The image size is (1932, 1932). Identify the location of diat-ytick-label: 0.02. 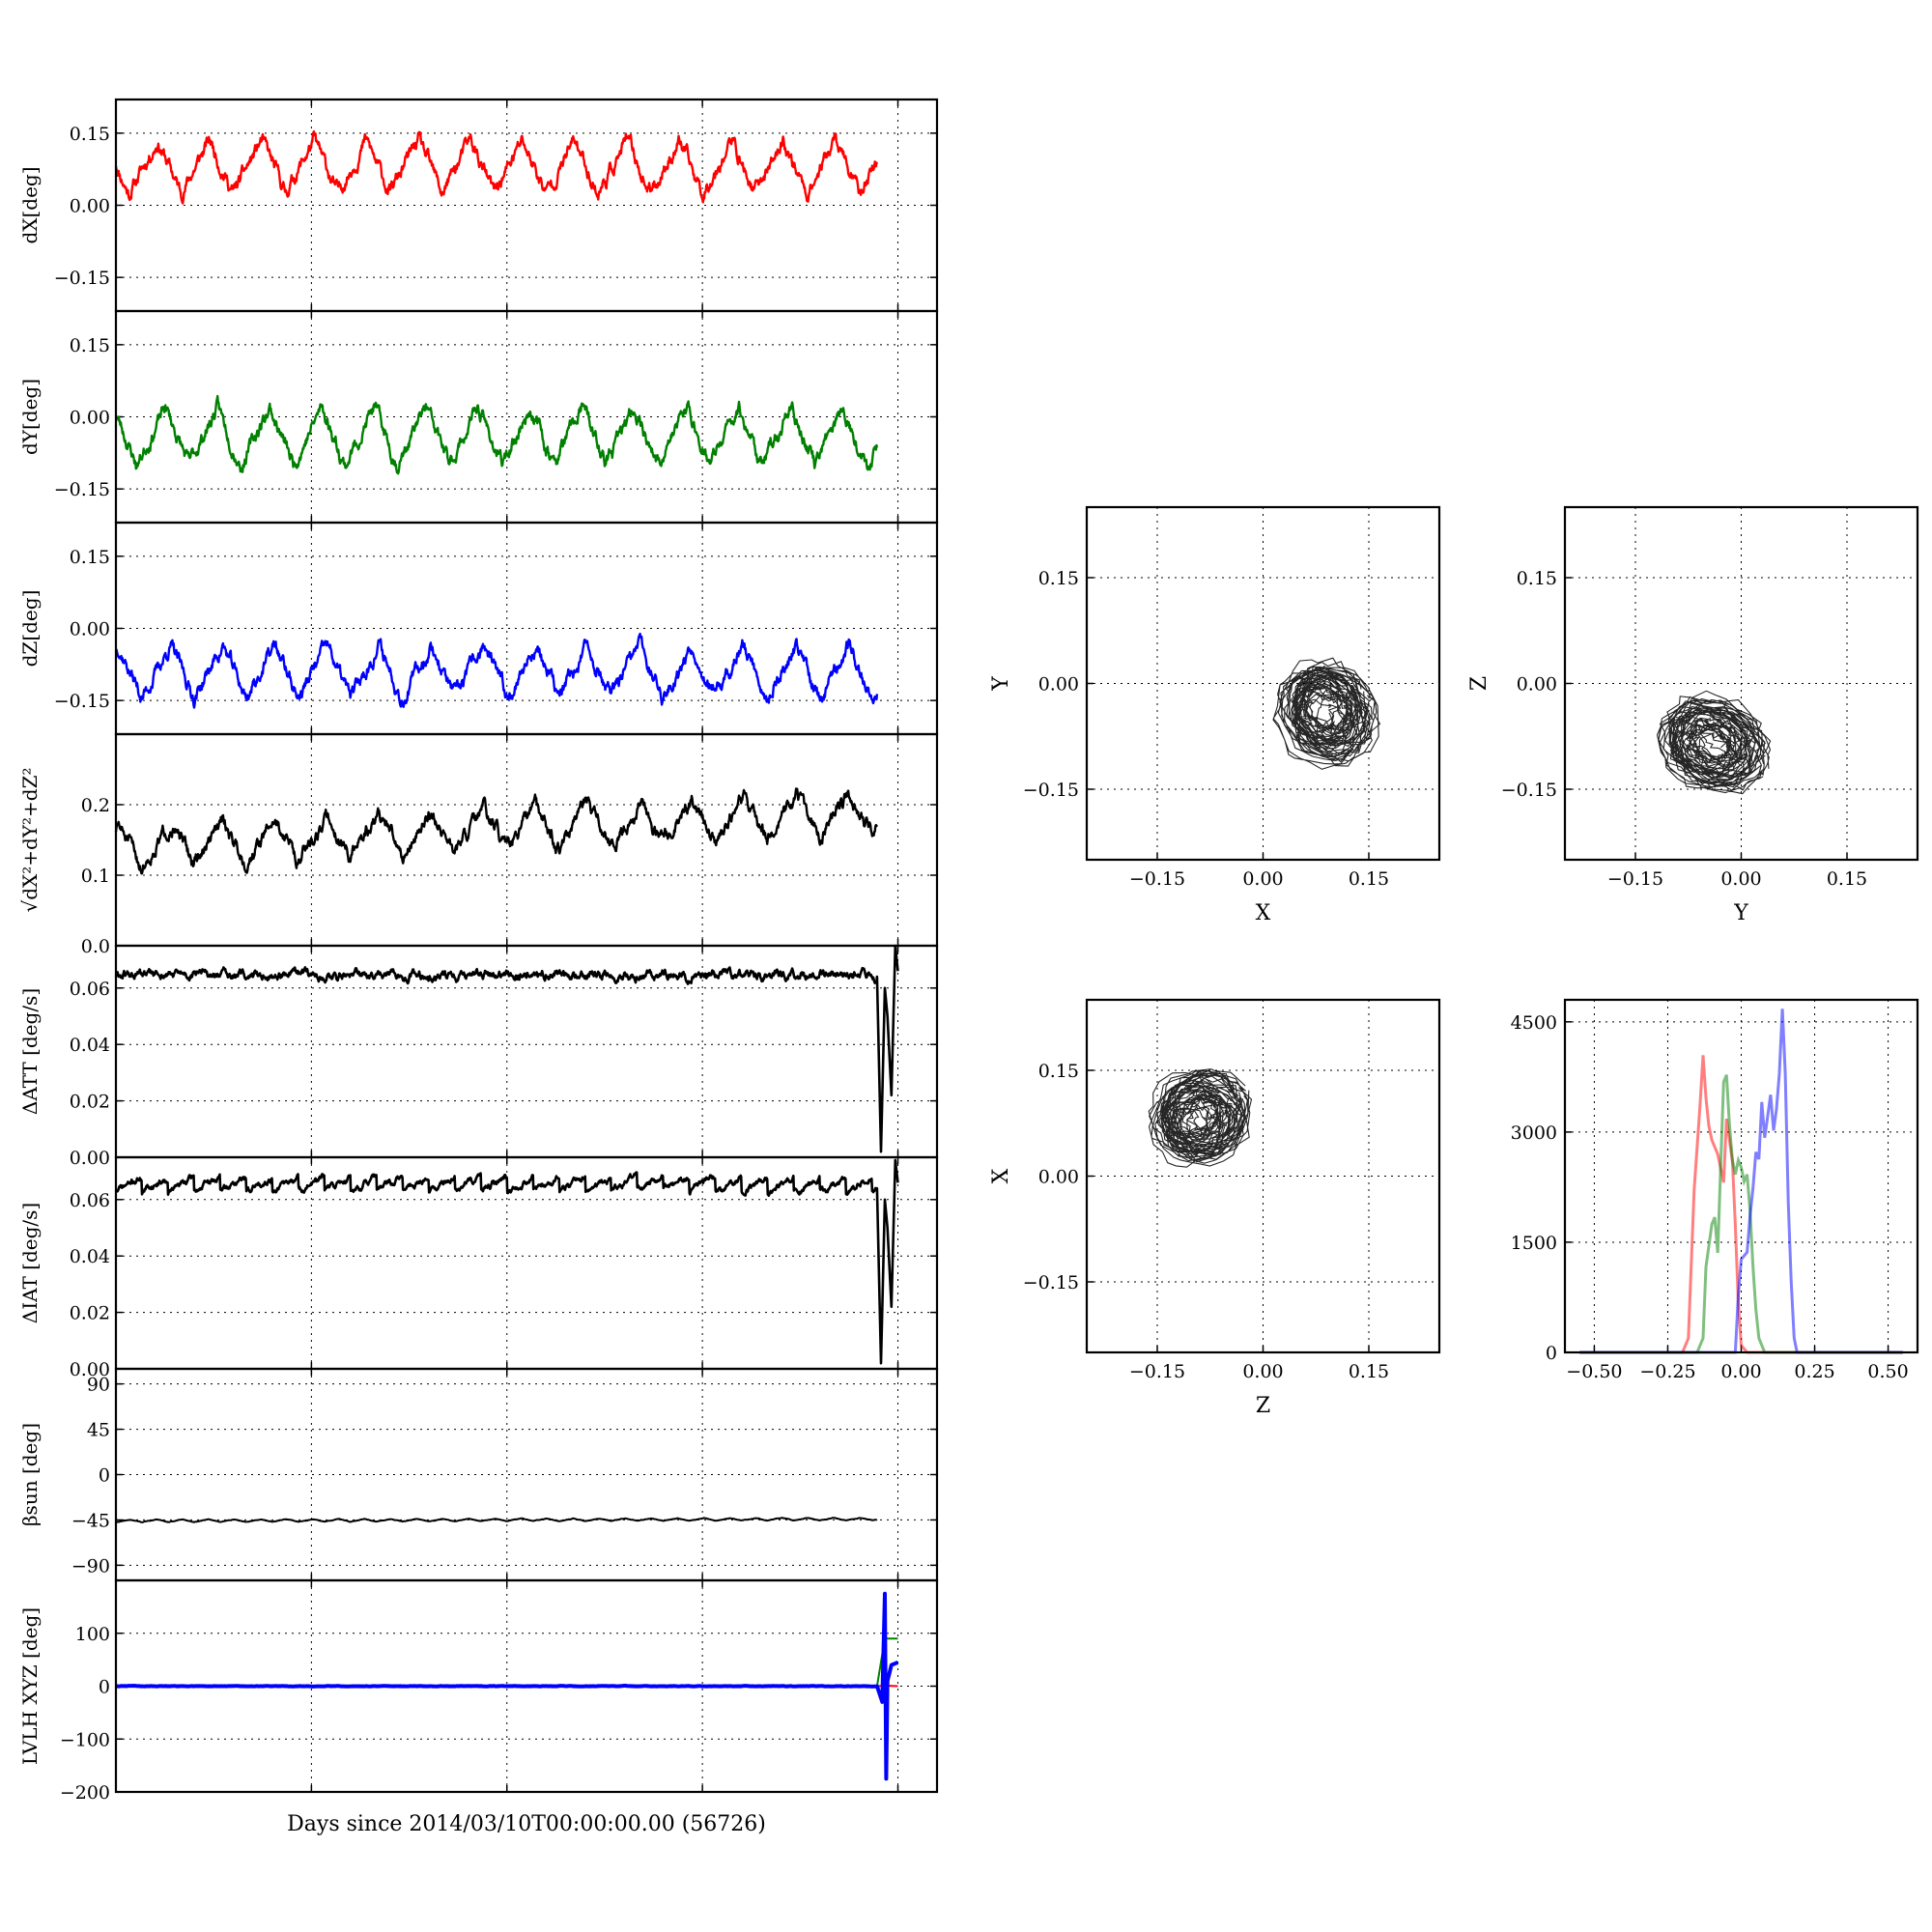
(90, 1313).